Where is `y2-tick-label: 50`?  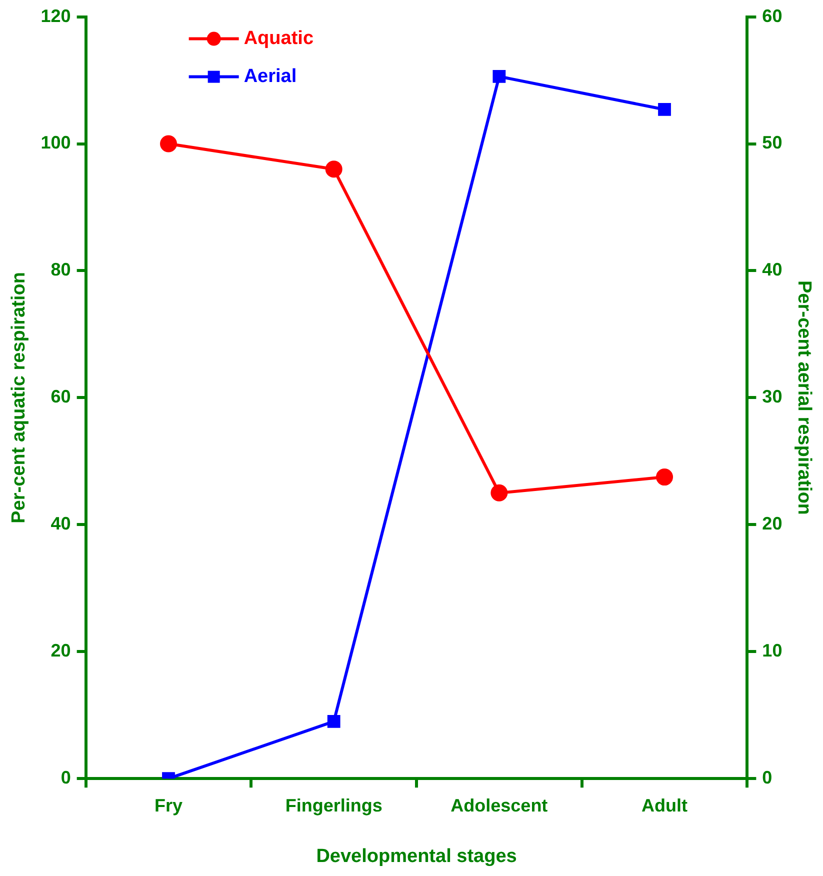 y2-tick-label: 50 is located at coordinates (772, 142).